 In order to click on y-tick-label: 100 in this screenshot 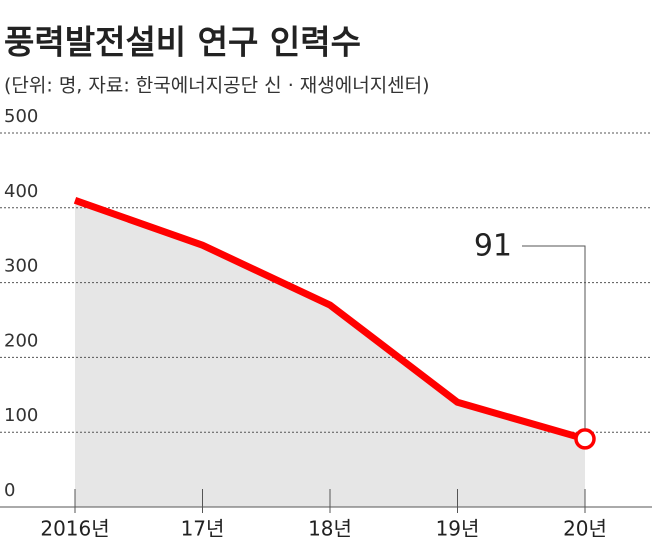, I will do `click(21, 415)`.